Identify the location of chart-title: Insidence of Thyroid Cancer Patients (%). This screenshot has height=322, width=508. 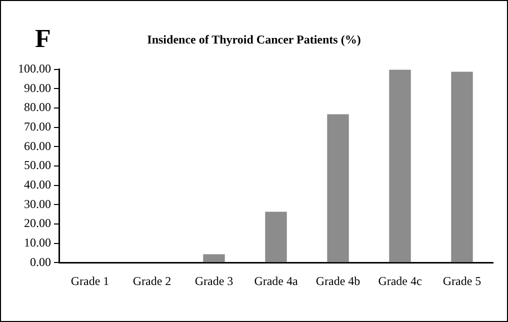
(254, 39).